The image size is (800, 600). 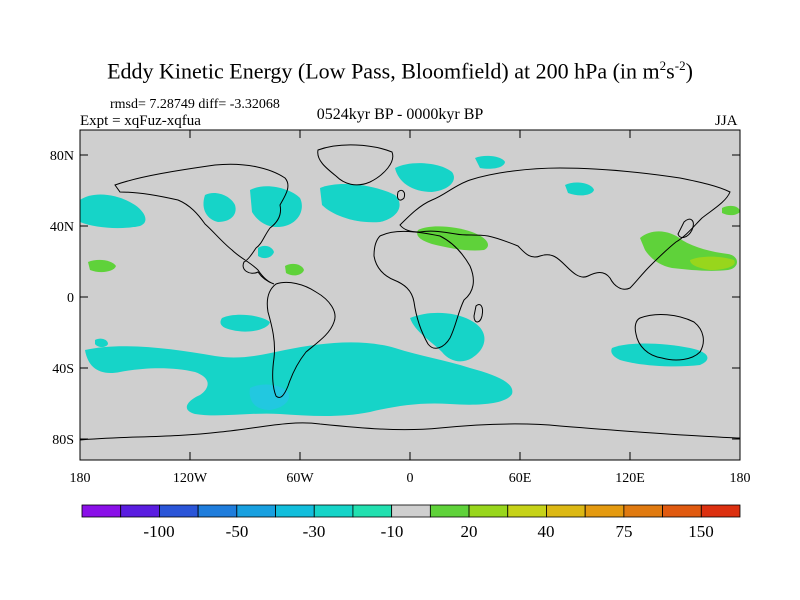 I want to click on colorbar-label-40: 40, so click(x=546, y=531).